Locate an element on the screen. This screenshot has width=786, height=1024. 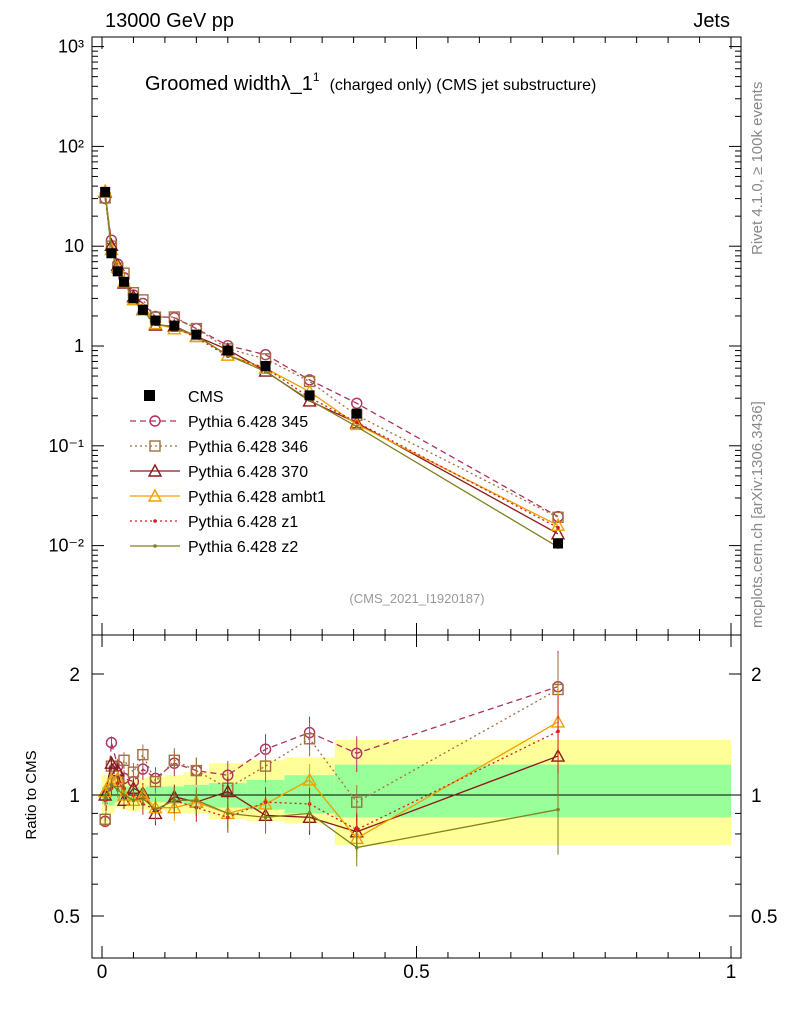
x-tick-label: 0 is located at coordinates (102, 972).